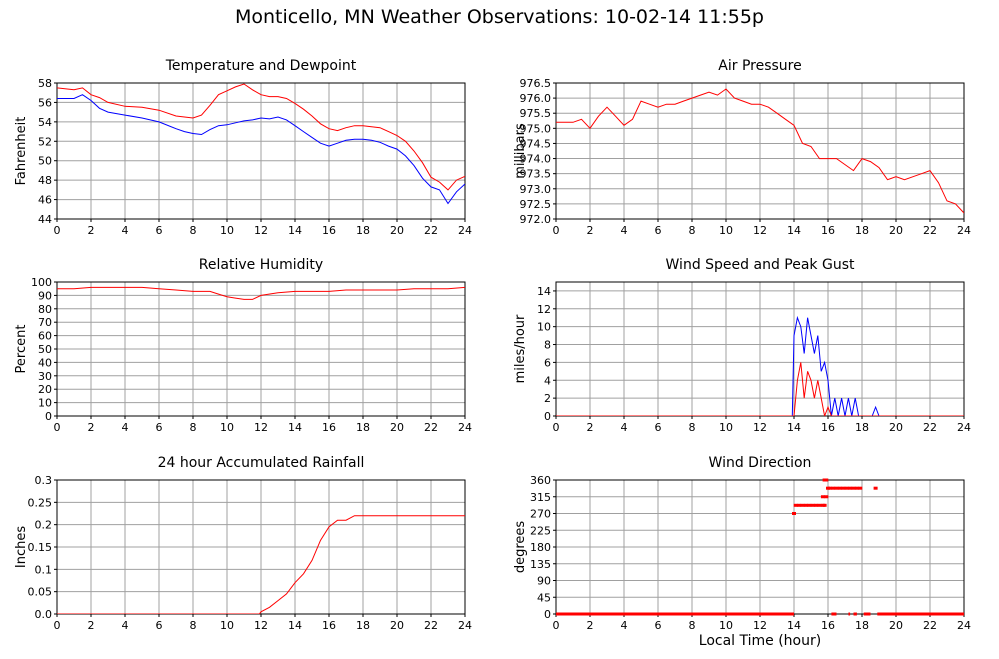 Image resolution: width=999 pixels, height=659 pixels. What do you see at coordinates (760, 265) in the screenshot?
I see `chart-title: Wind Speed and Peak Gust` at bounding box center [760, 265].